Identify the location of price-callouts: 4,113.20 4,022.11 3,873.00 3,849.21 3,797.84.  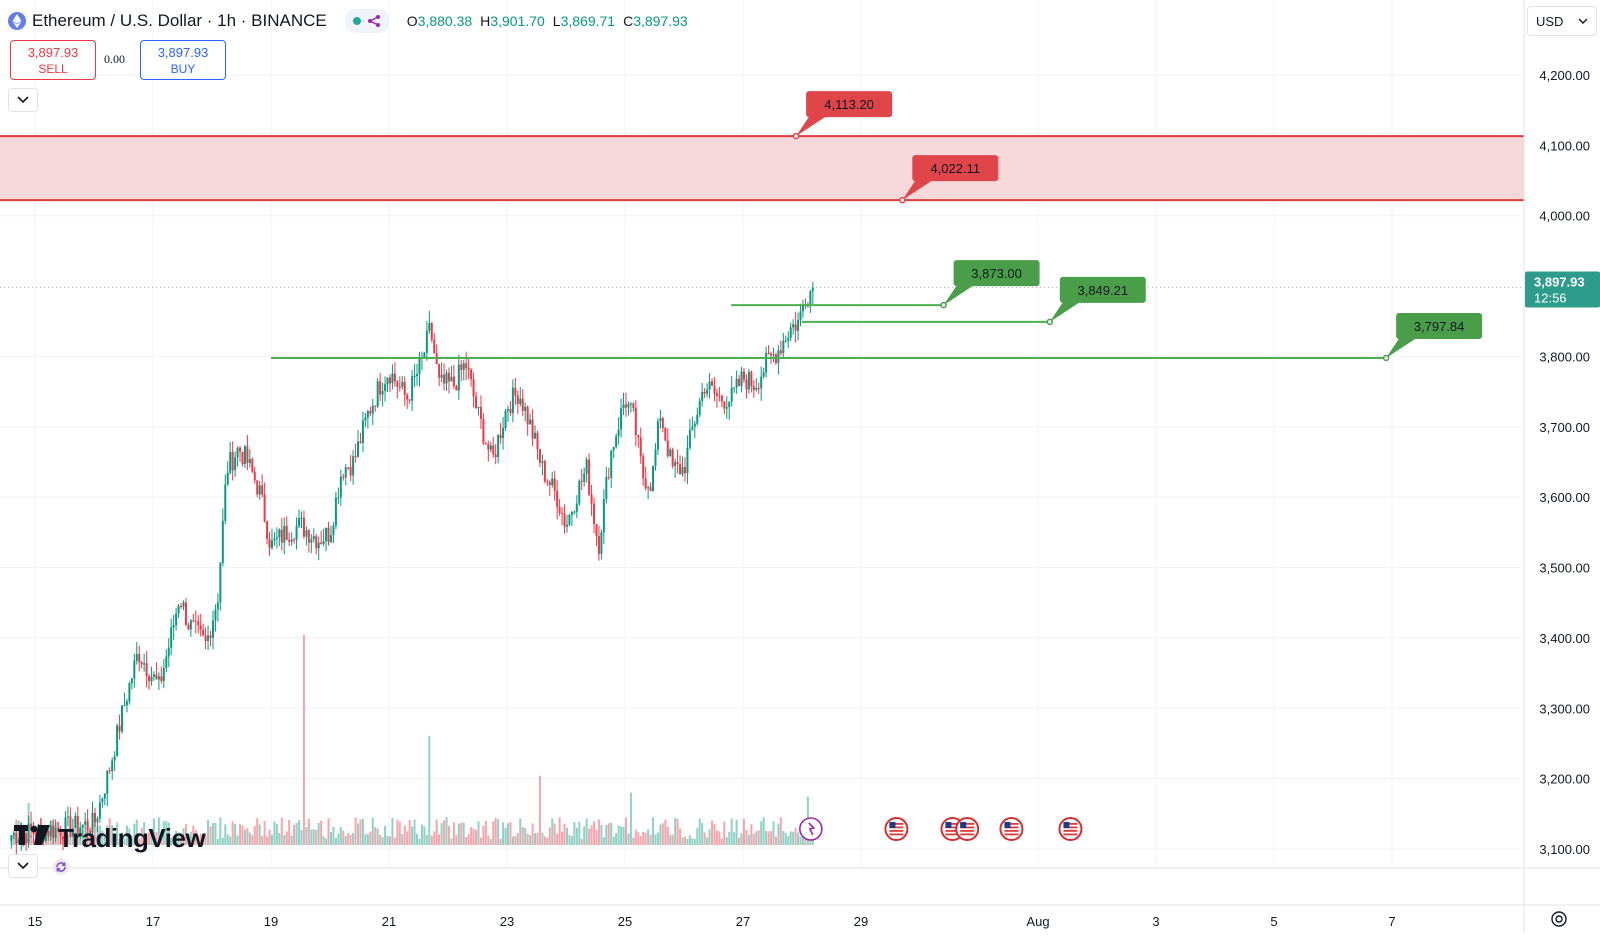
(1137, 226).